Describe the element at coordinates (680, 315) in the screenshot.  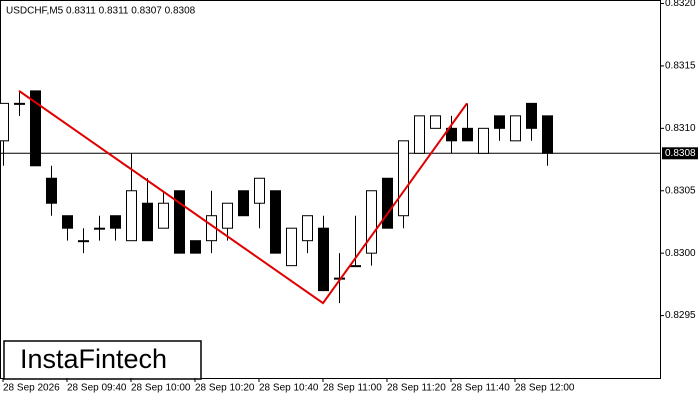
I see `y-tick-label: 0.8295` at that location.